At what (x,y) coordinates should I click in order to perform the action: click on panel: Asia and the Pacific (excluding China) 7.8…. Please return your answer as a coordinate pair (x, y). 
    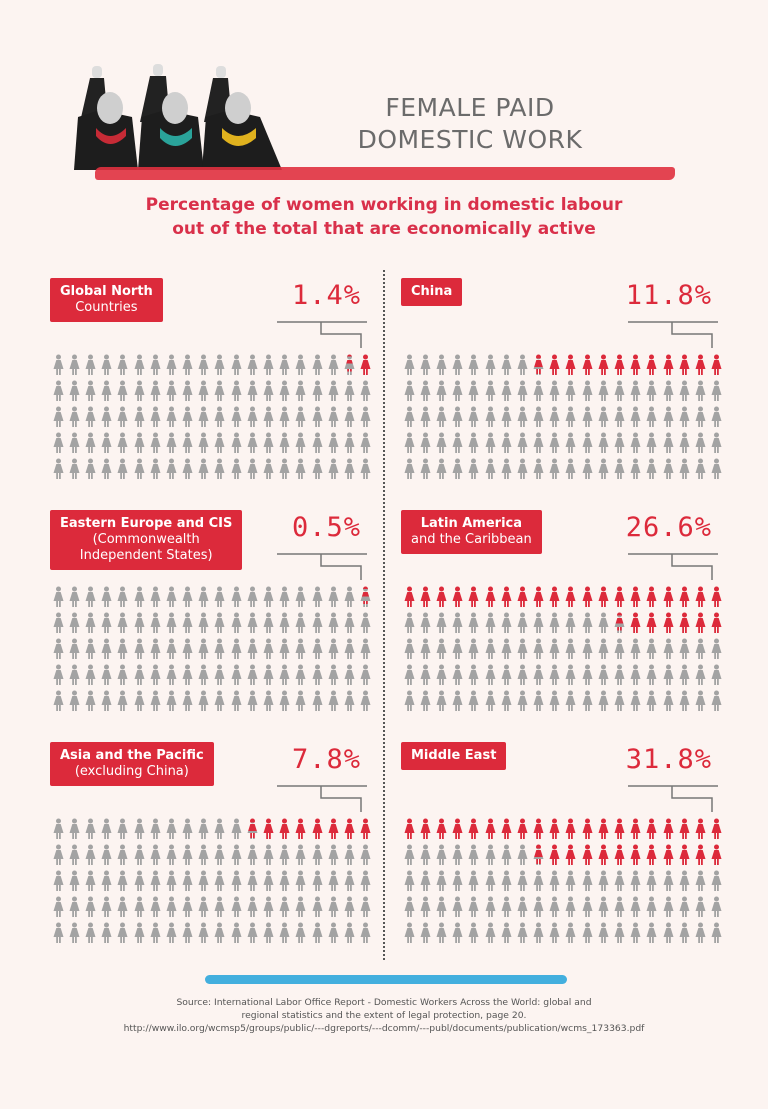
    Looking at the image, I should click on (212, 847).